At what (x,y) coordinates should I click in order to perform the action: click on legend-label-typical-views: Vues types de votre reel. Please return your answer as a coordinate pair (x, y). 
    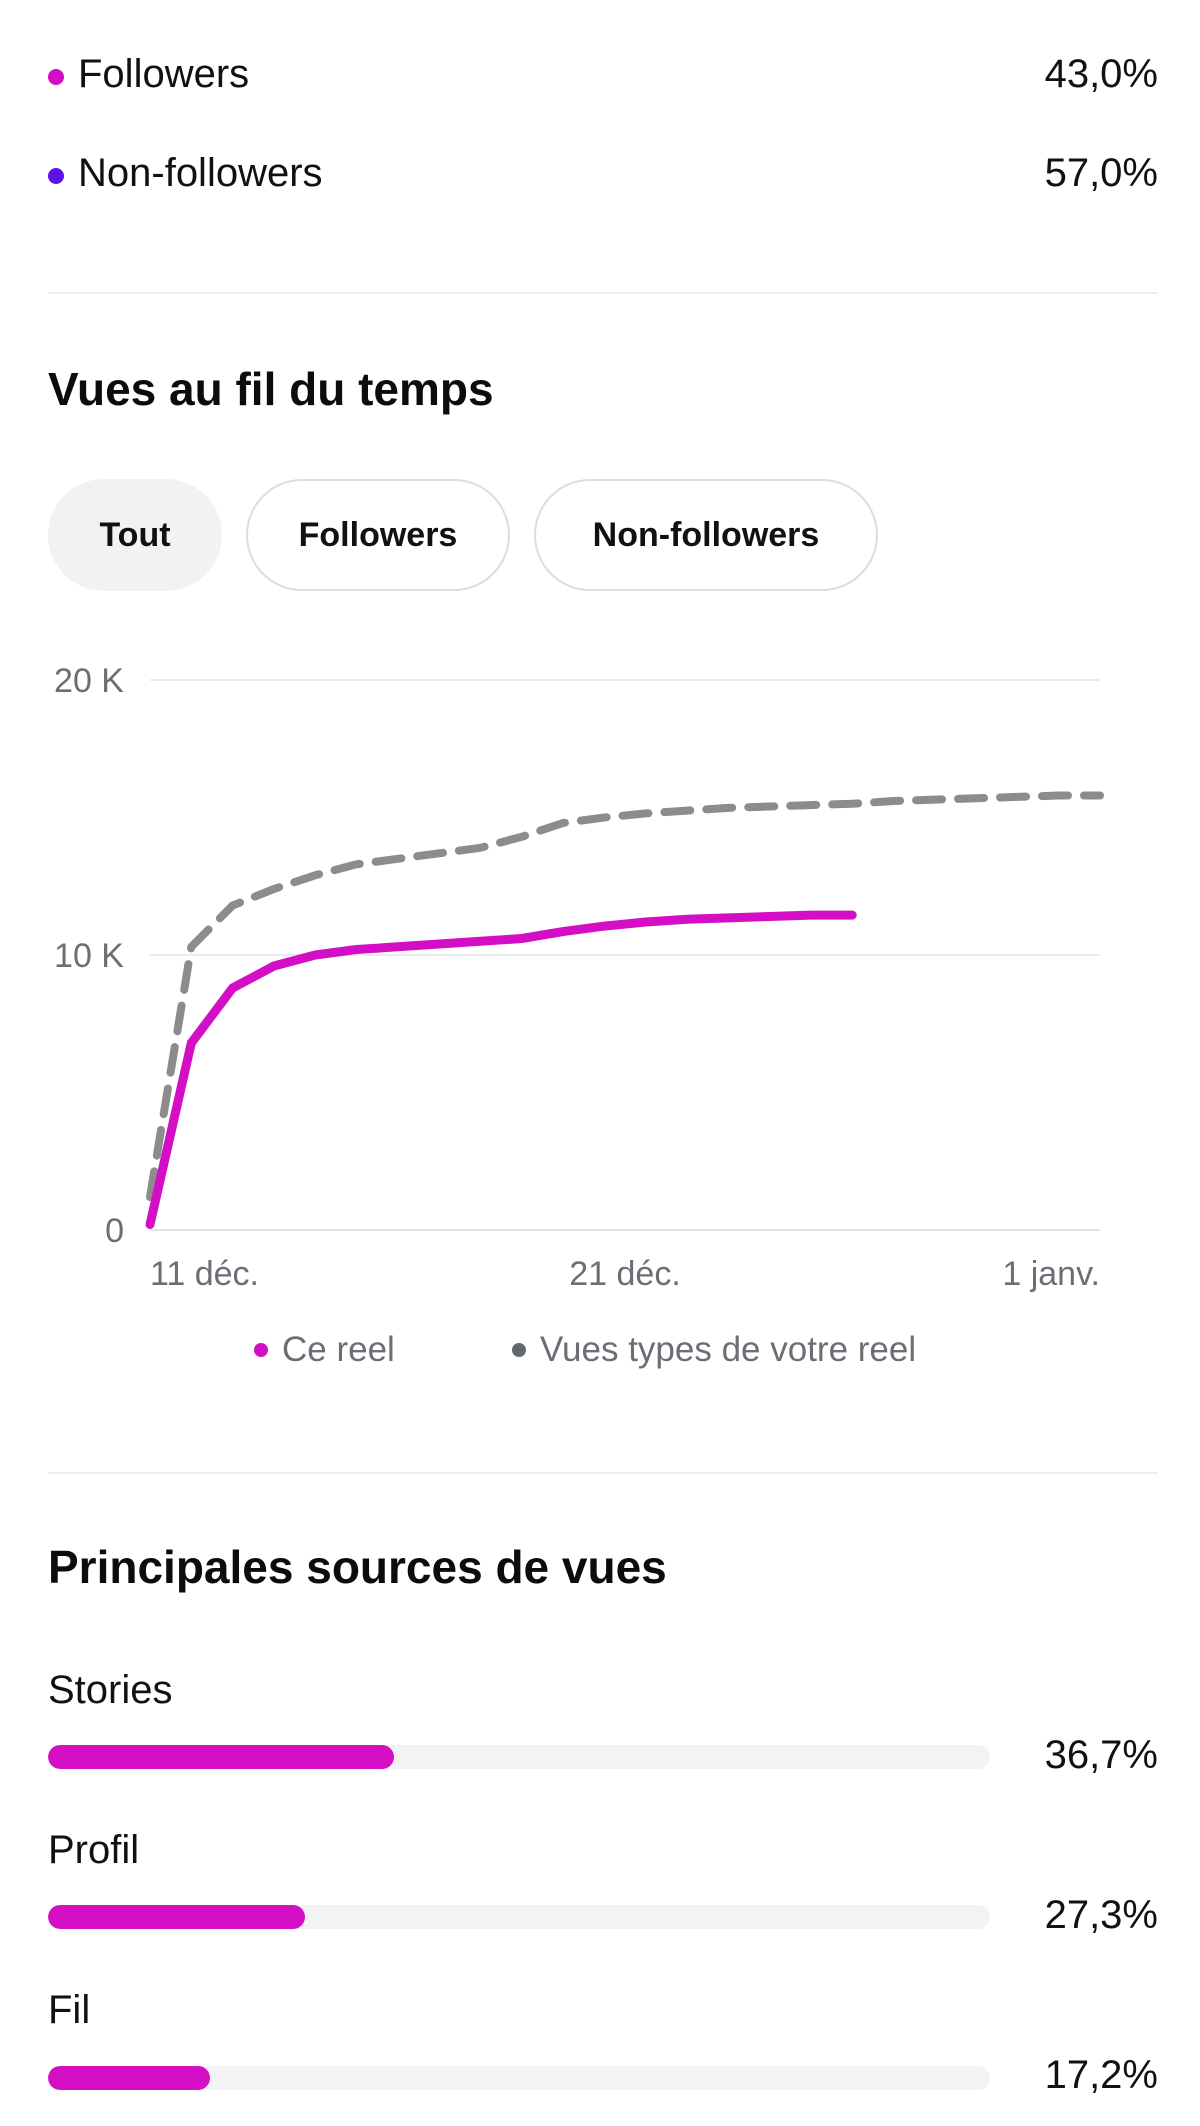
    Looking at the image, I should click on (728, 1349).